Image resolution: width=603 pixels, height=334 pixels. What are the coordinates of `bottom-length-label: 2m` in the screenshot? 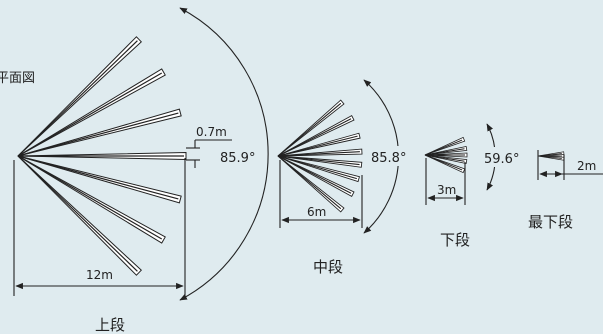 It's located at (586, 166).